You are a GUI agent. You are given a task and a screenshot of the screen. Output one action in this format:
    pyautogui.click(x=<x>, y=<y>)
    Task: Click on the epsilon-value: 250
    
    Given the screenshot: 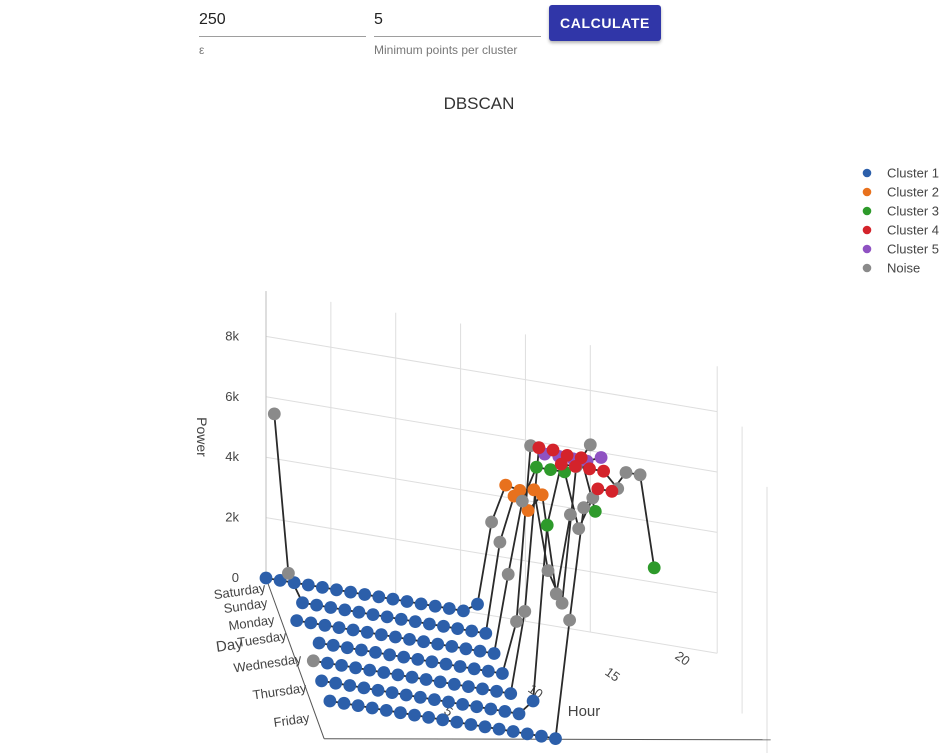 What is the action you would take?
    pyautogui.click(x=212, y=19)
    